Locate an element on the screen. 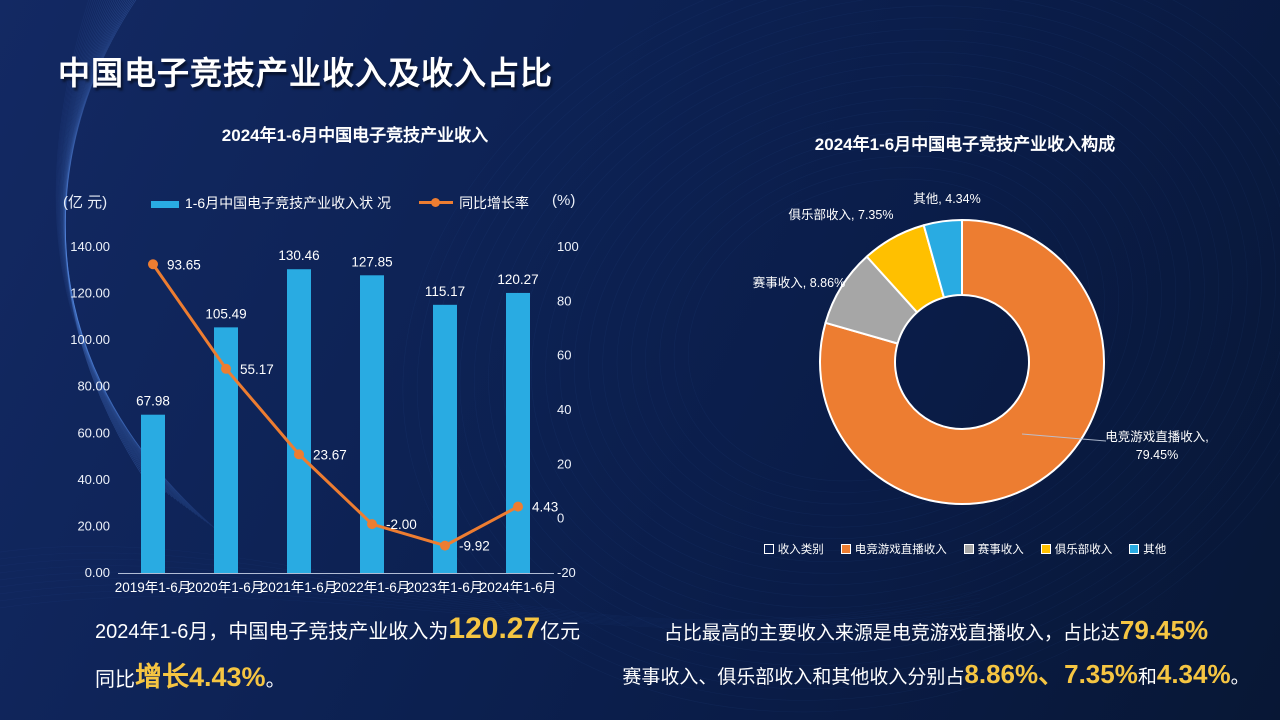 This screenshot has width=1280, height=720. note-text: 亿元 is located at coordinates (560, 632).